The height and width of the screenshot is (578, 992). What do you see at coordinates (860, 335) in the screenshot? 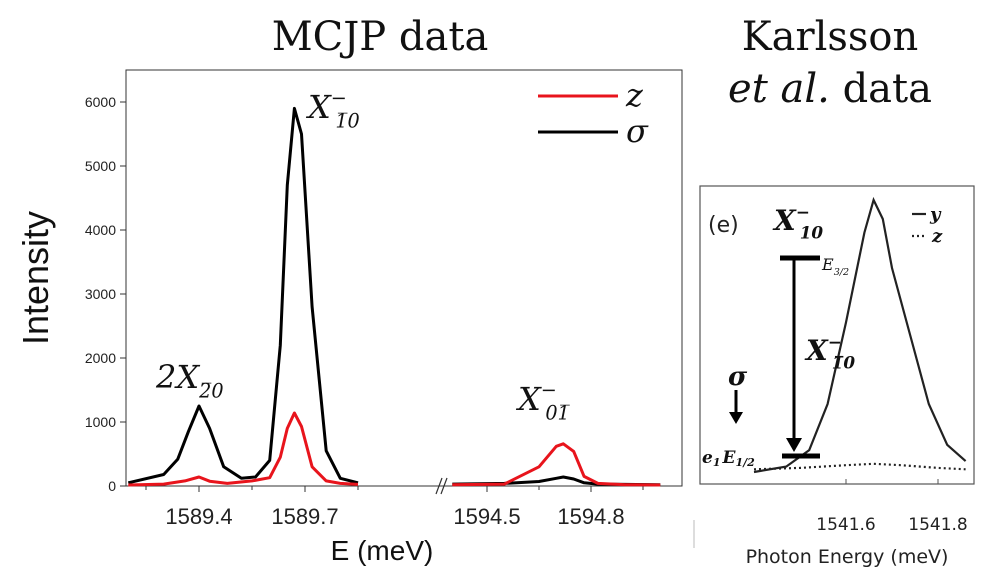
I see `inset-series-y` at bounding box center [860, 335].